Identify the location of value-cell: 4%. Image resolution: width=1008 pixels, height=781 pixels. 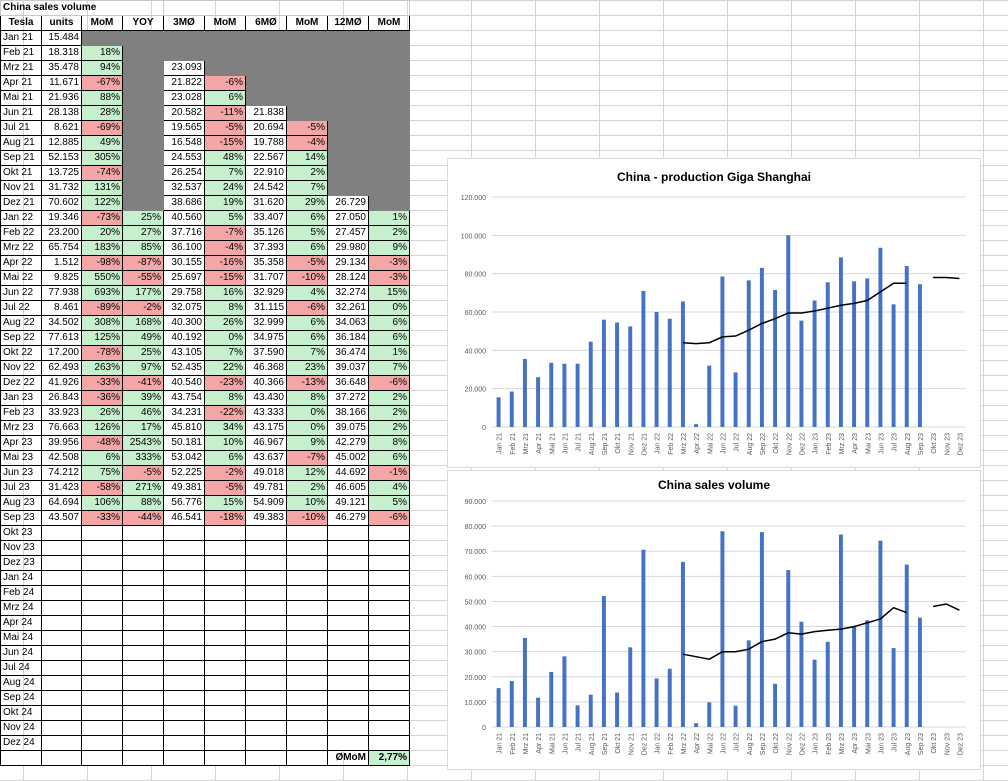
(389, 488).